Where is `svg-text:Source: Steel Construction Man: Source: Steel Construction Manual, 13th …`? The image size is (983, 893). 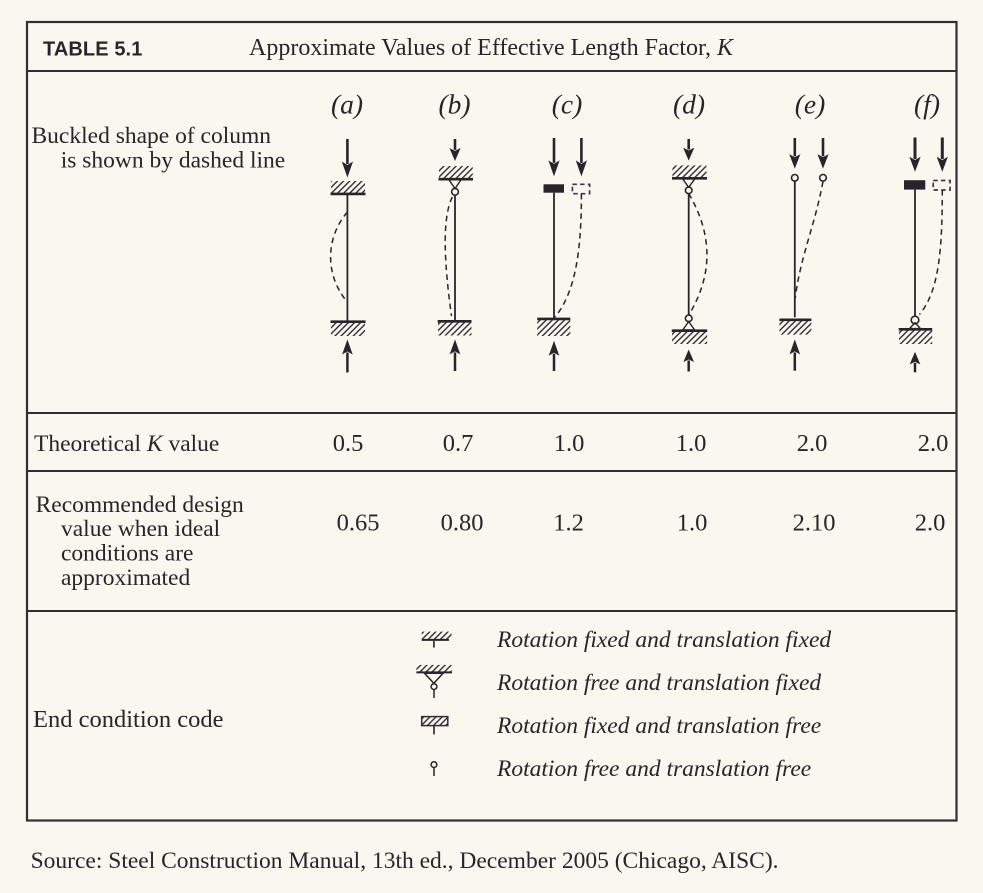 svg-text:Source: Steel Construction Man: Source: Steel Construction Manual, 13th … is located at coordinates (405, 861).